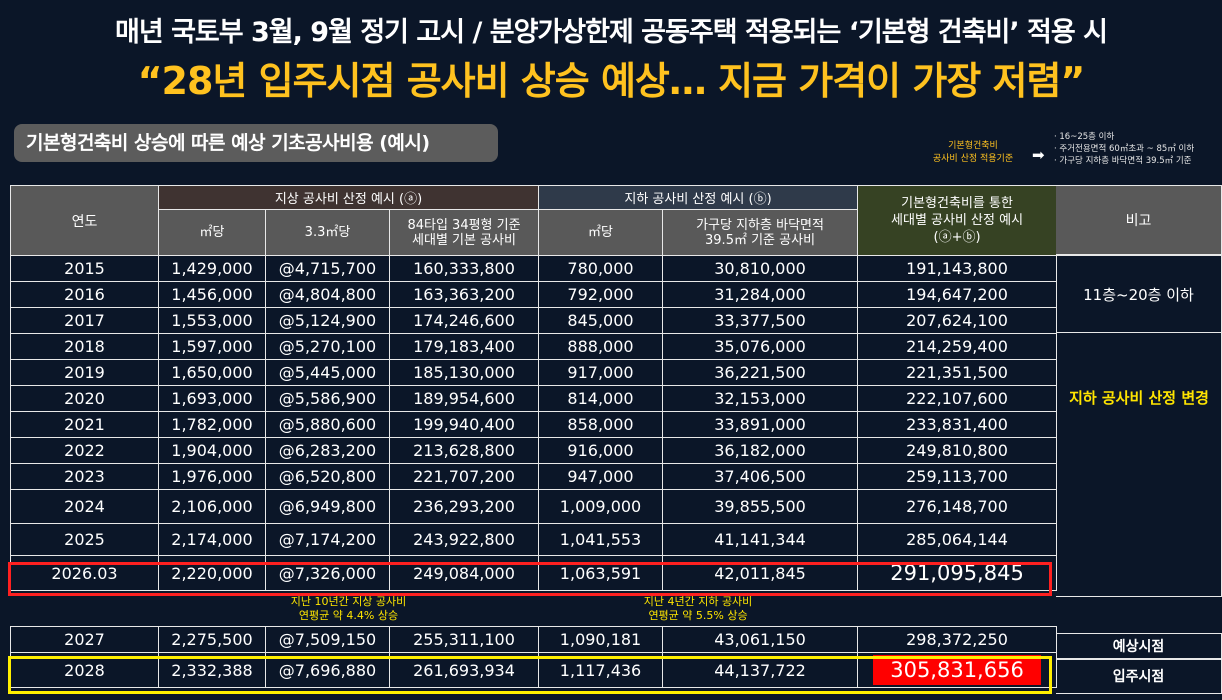 The width and height of the screenshot is (1222, 700). Describe the element at coordinates (760, 372) in the screenshot. I see `cell-below-unit: 36,221,500` at that location.